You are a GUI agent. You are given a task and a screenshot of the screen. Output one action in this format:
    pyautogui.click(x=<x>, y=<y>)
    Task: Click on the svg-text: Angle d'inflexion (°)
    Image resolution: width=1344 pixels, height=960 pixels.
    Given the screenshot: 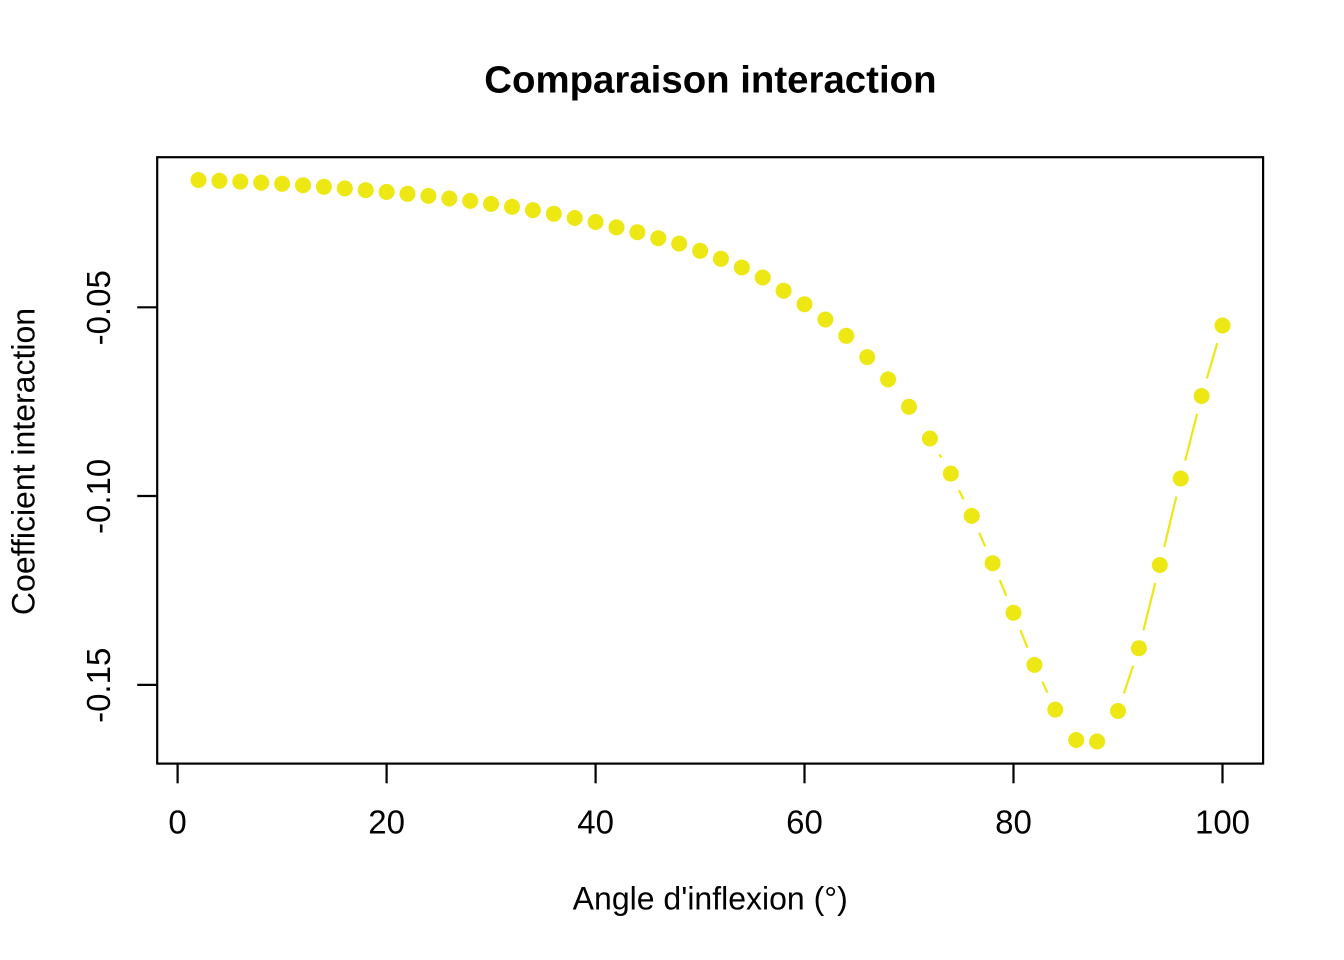 What is the action you would take?
    pyautogui.click(x=710, y=898)
    